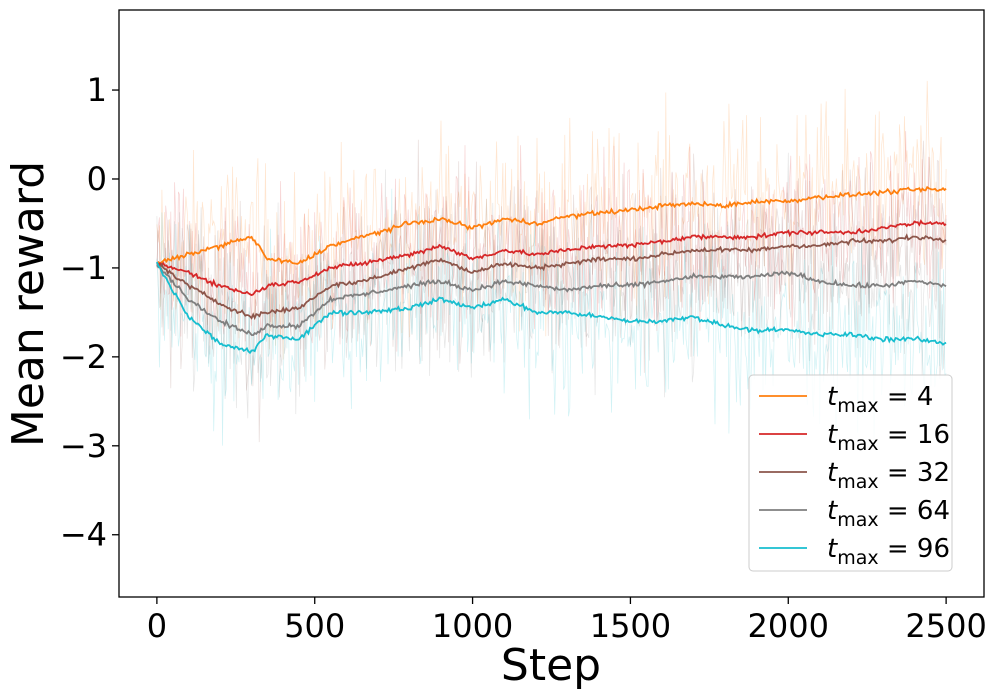 The height and width of the screenshot is (698, 997). Describe the element at coordinates (788, 626) in the screenshot. I see `x-tick-label: 2000` at that location.